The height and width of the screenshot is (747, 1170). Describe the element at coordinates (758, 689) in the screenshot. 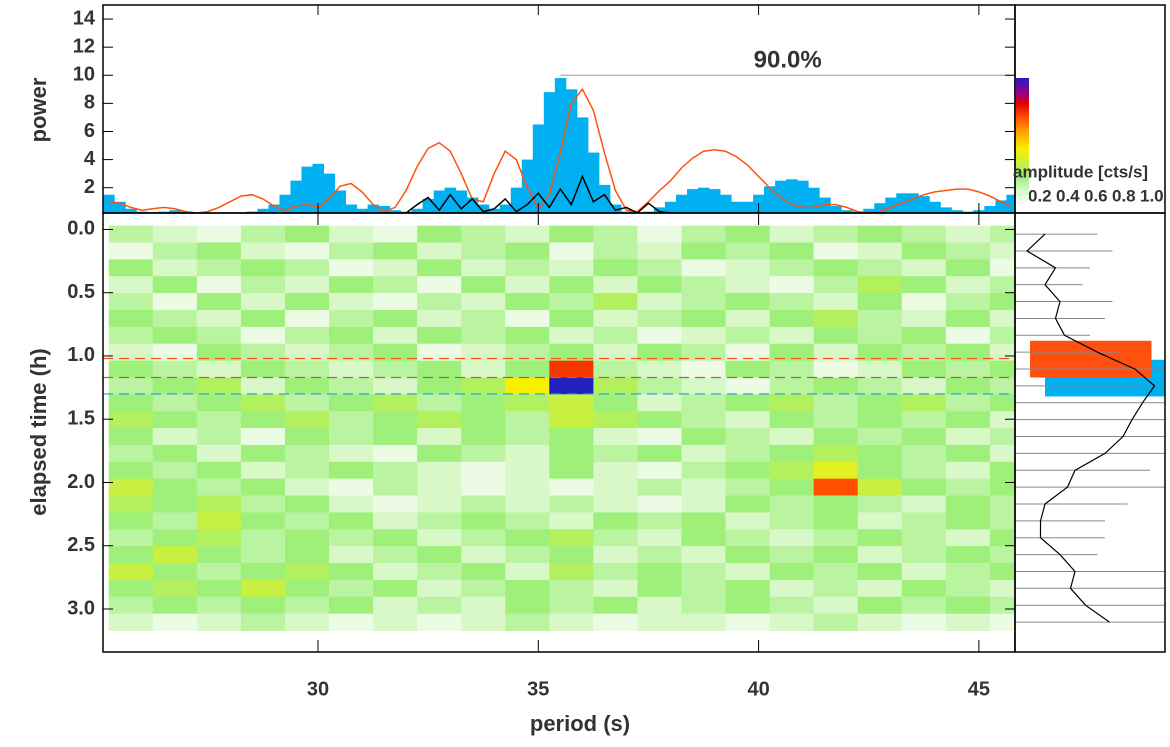

I see `x-tick-label: 40` at that location.